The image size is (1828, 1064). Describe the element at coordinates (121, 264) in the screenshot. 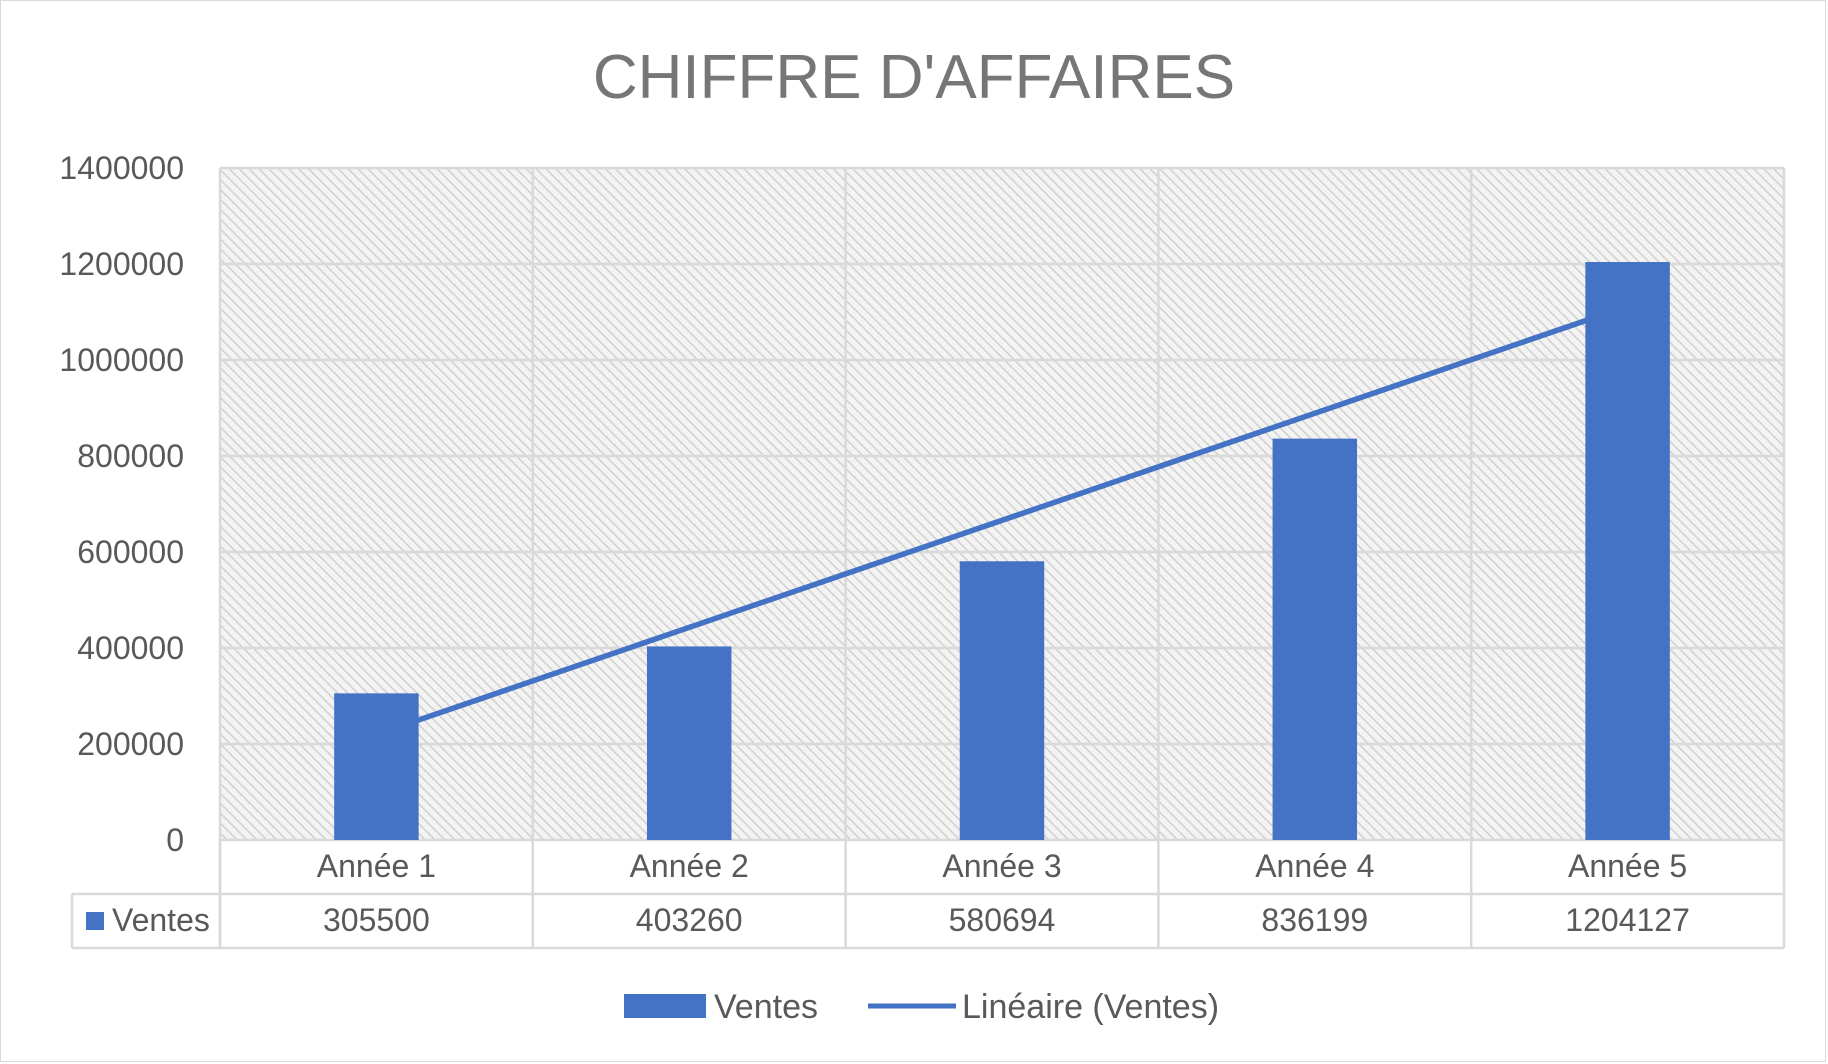

I see `y-tick-label: 1200000` at that location.